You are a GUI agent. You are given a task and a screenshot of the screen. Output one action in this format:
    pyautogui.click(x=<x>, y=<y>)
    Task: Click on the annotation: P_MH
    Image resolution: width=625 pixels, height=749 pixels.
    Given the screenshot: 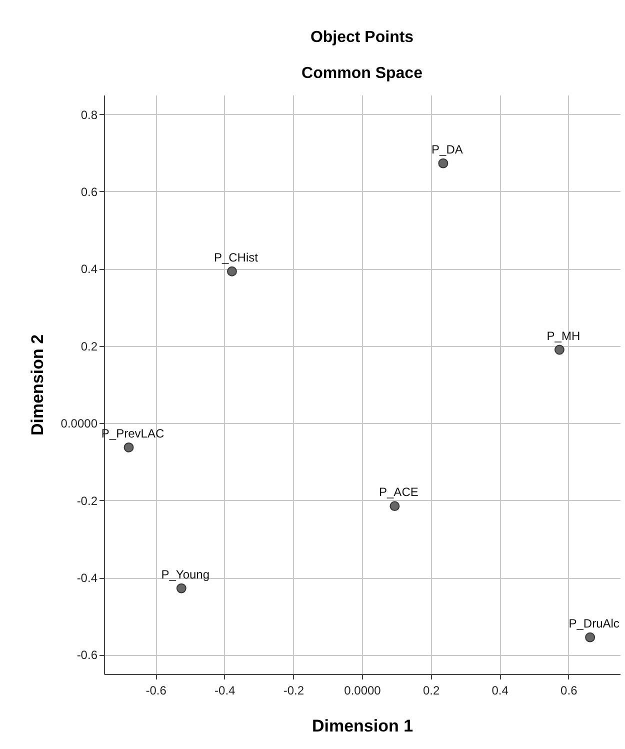 What is the action you would take?
    pyautogui.click(x=563, y=335)
    